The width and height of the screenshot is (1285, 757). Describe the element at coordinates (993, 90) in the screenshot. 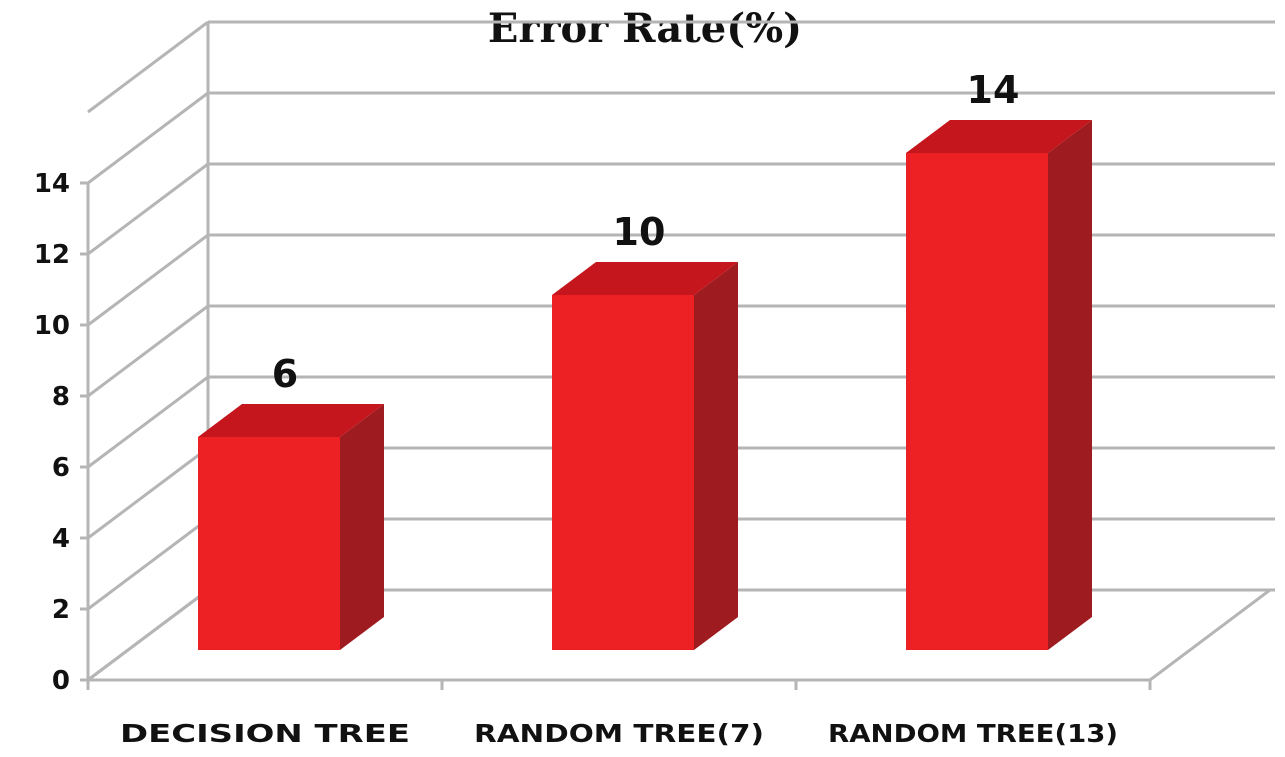

I see `data-label: 14` at that location.